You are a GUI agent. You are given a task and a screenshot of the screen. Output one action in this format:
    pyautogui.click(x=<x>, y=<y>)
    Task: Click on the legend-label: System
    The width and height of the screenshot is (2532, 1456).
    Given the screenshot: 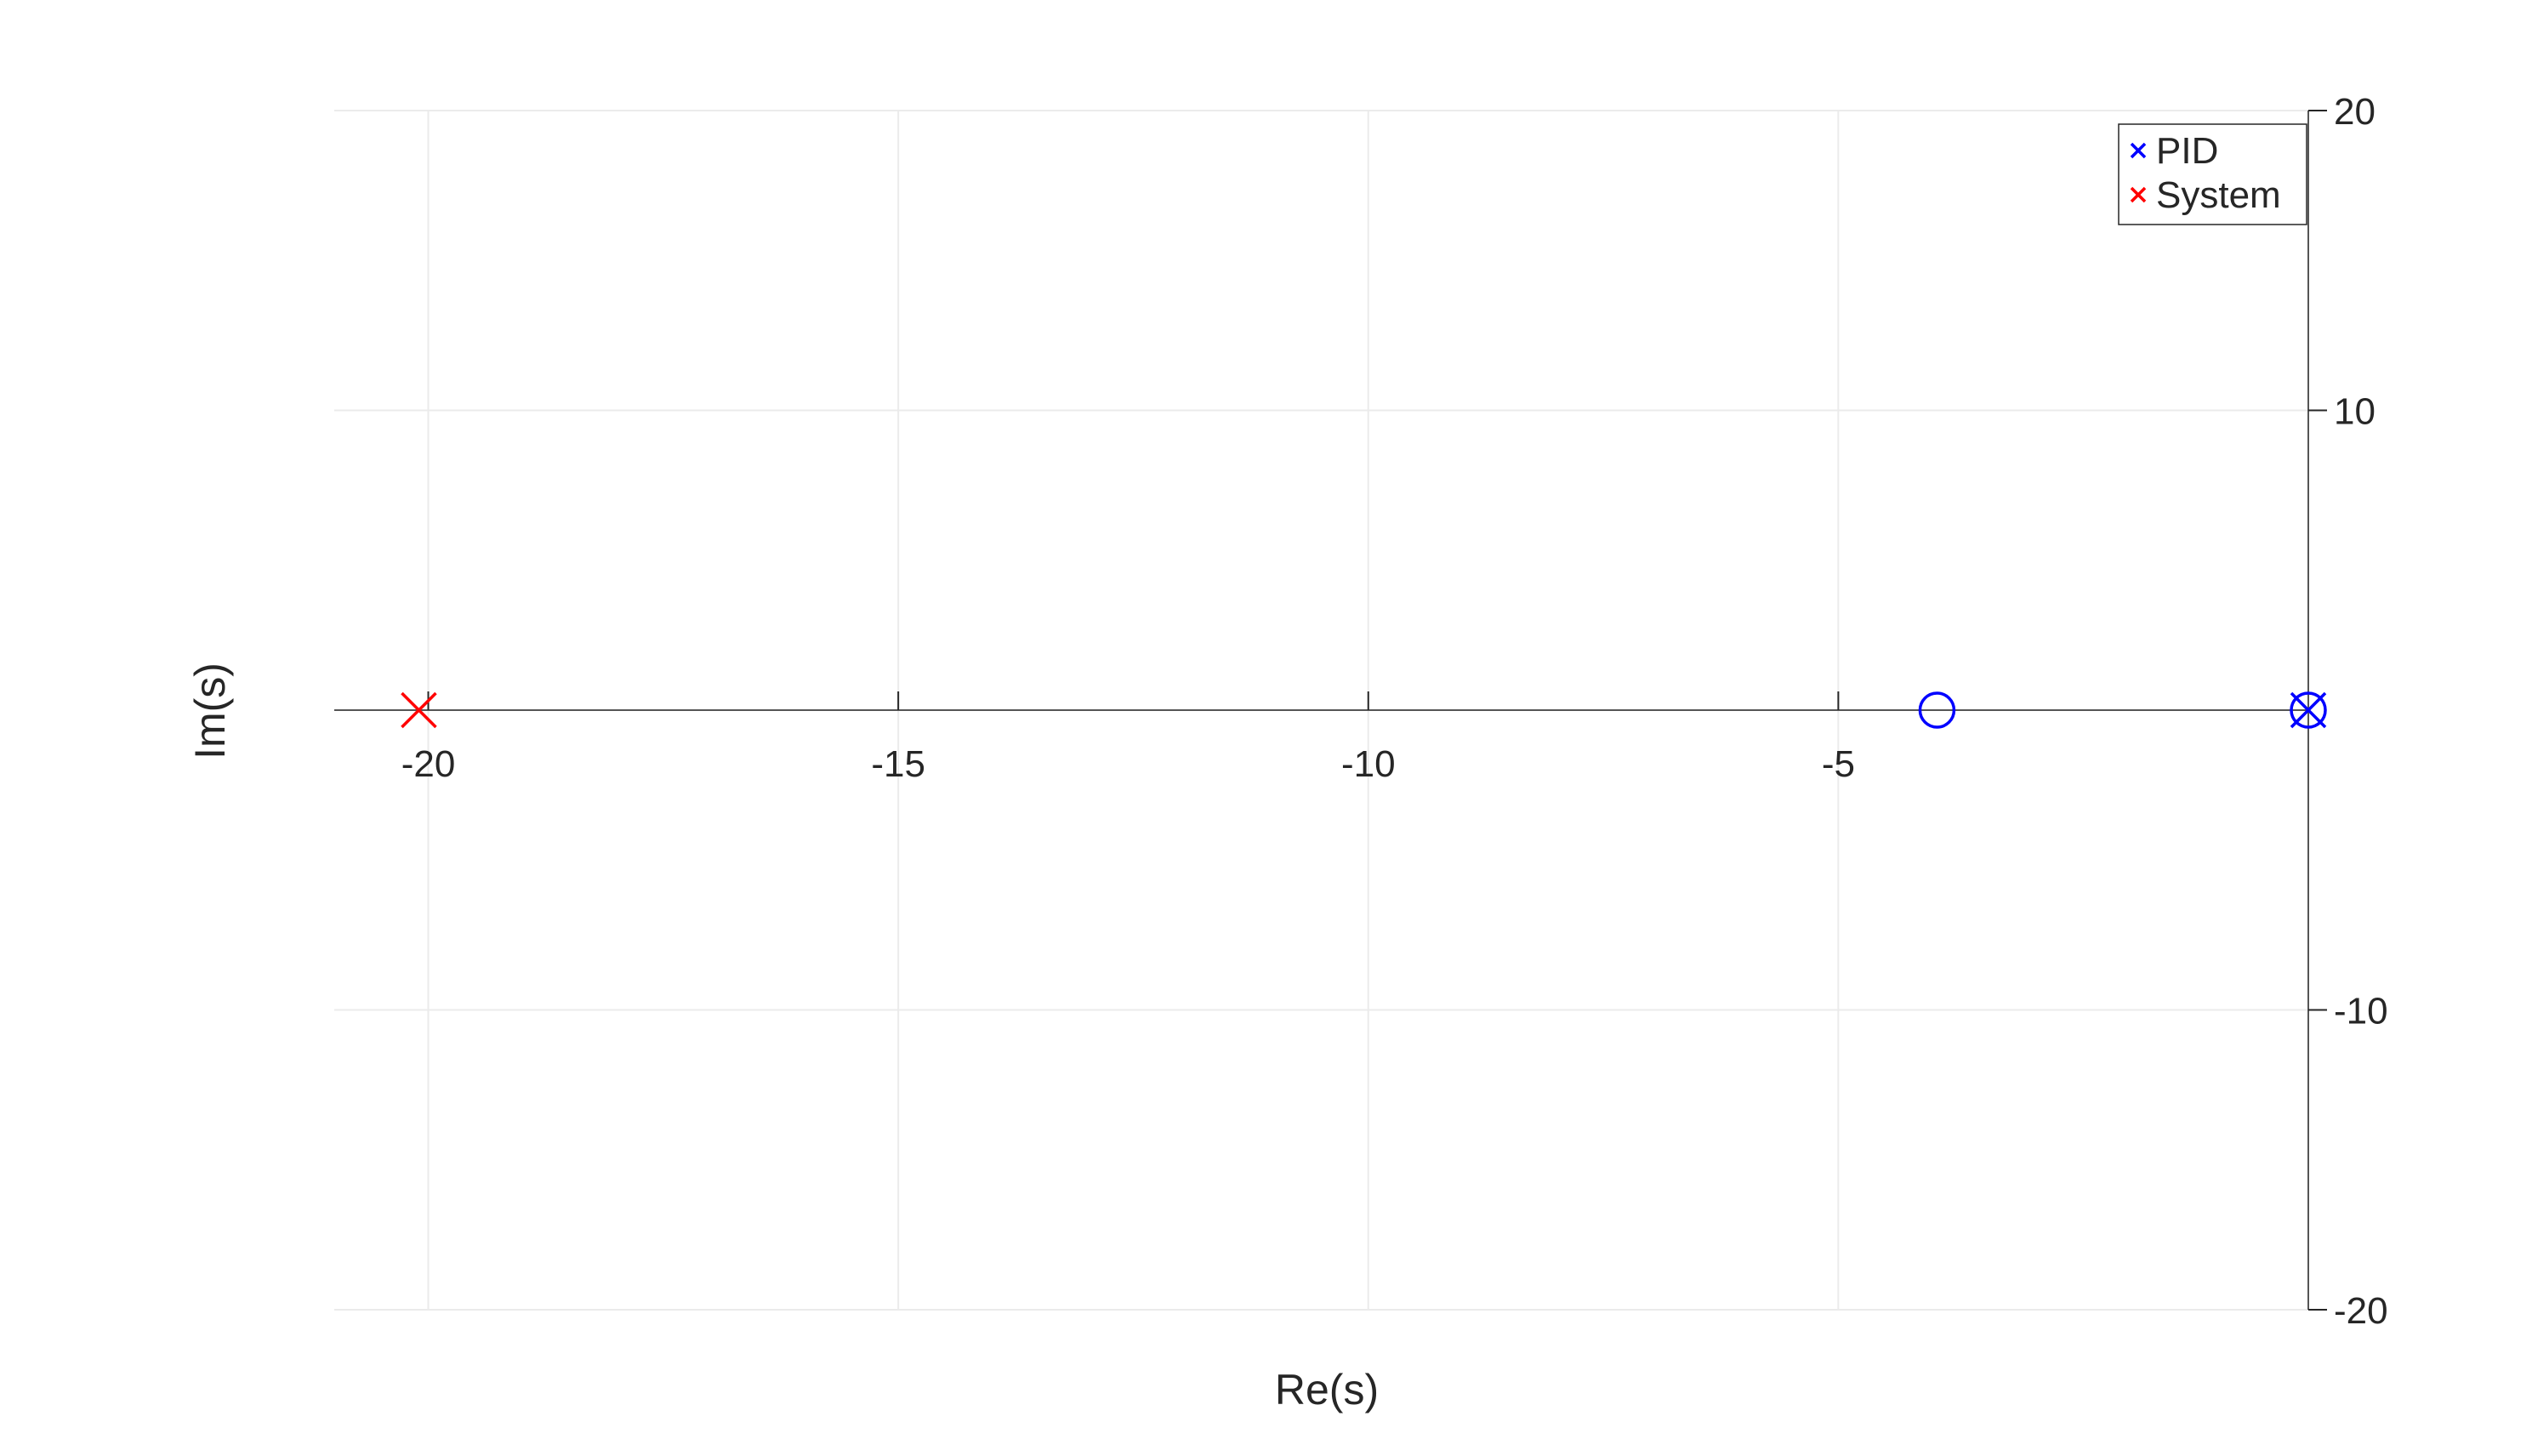 What is the action you would take?
    pyautogui.click(x=2218, y=195)
    